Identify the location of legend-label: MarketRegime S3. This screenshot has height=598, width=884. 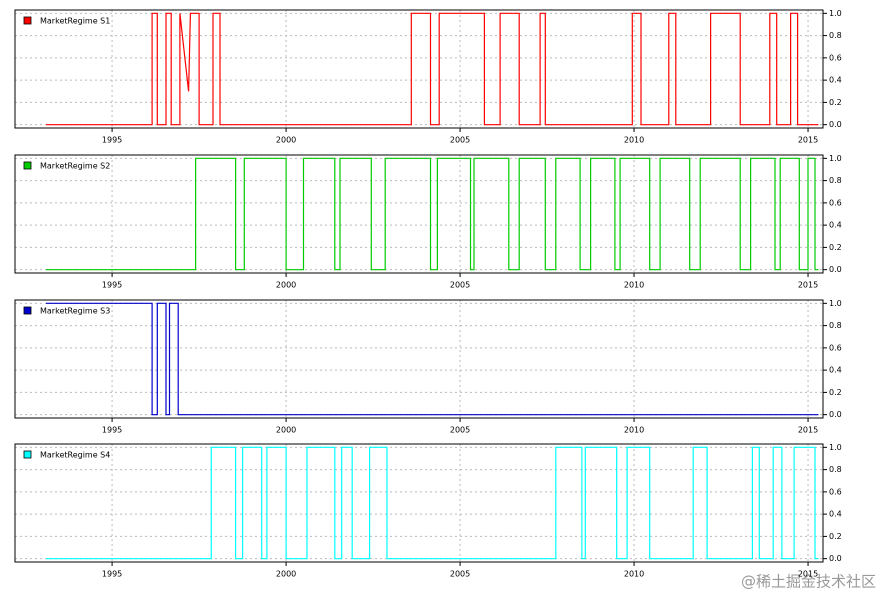
(75, 311).